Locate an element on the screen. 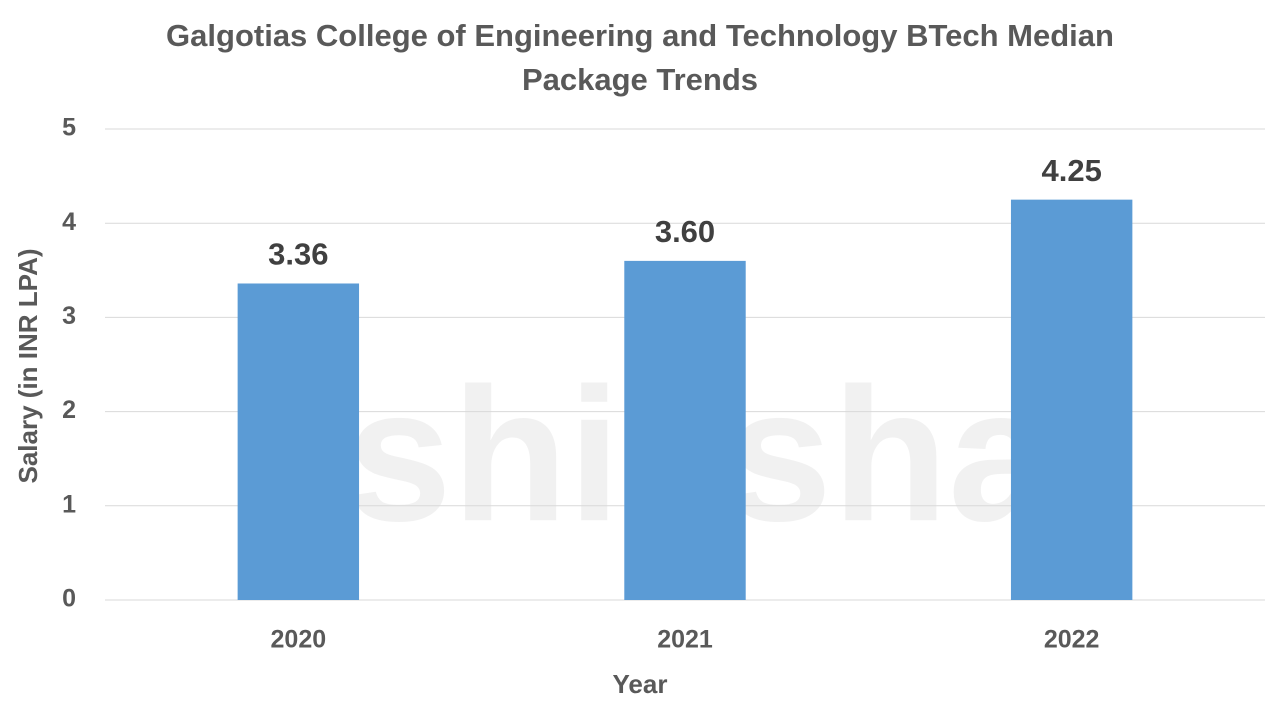  y-tick-label: 2 is located at coordinates (69, 410).